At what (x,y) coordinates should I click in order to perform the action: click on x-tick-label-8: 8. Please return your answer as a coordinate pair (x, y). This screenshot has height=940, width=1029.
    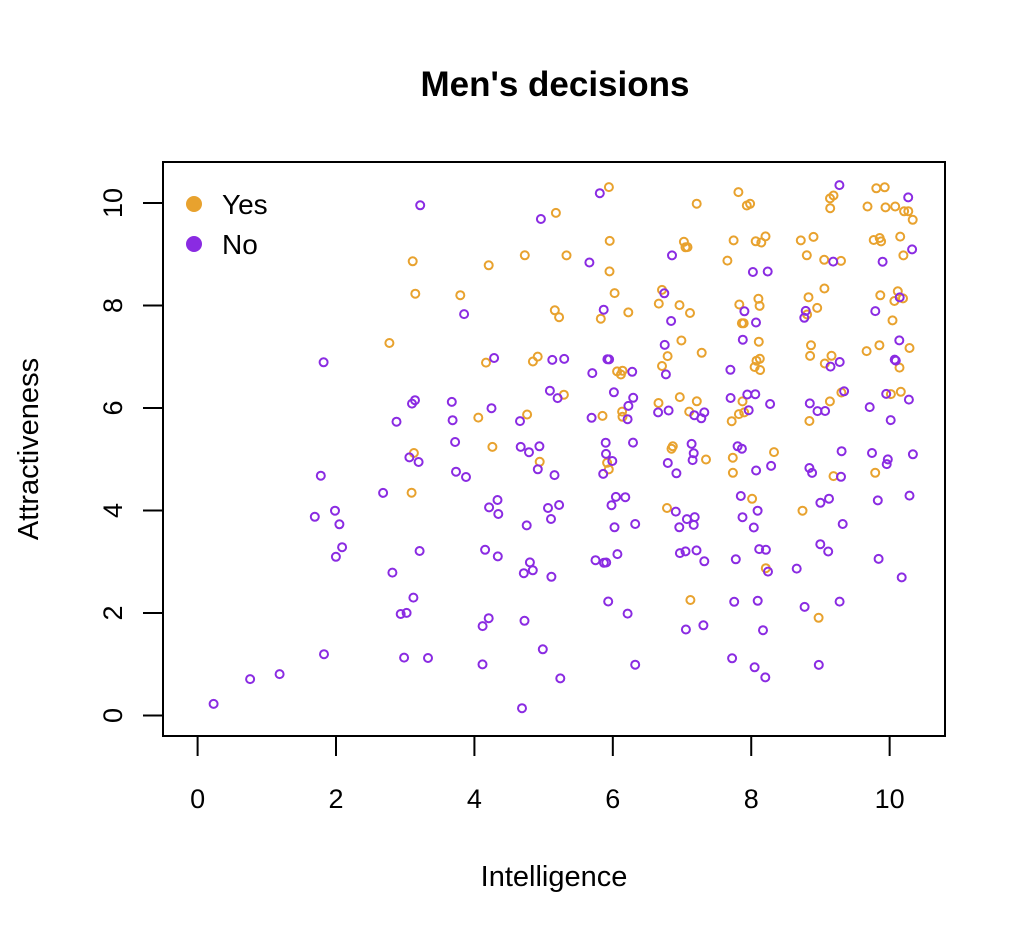
    Looking at the image, I should click on (751, 799).